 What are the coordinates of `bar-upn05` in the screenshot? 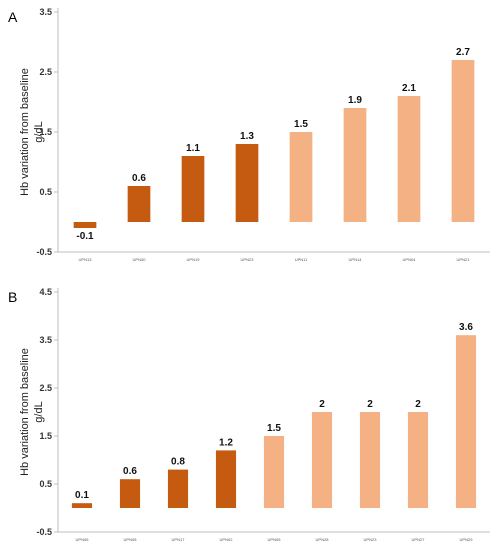 It's located at (274, 472).